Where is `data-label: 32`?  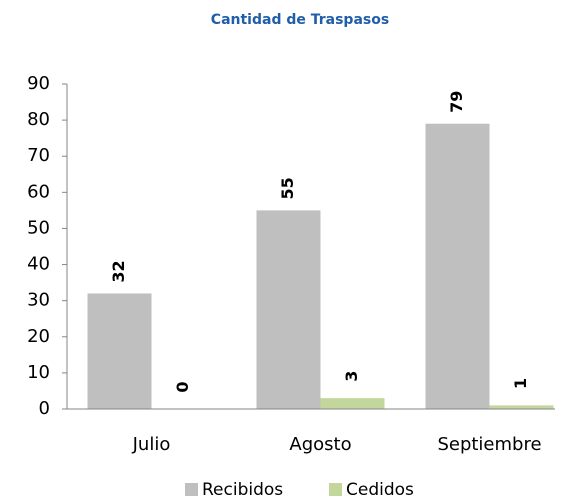
data-label: 32 is located at coordinates (118, 271).